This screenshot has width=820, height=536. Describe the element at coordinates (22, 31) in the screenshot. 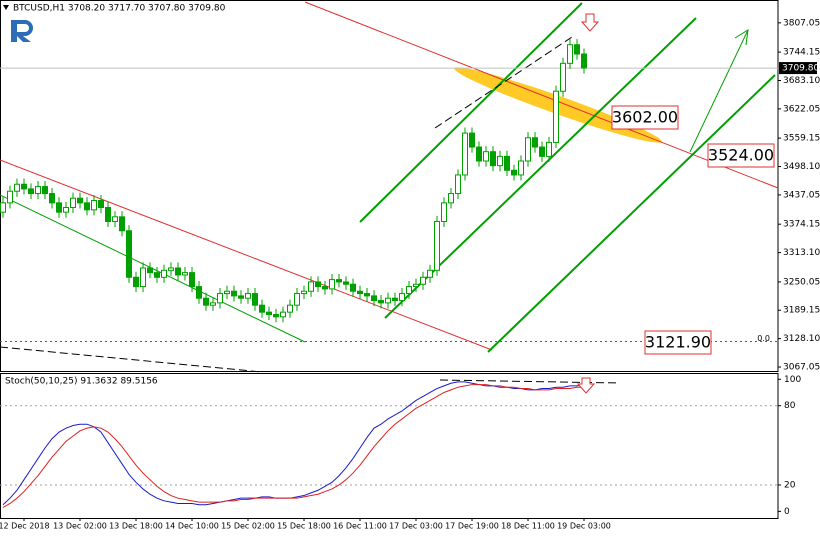

I see `logo` at that location.